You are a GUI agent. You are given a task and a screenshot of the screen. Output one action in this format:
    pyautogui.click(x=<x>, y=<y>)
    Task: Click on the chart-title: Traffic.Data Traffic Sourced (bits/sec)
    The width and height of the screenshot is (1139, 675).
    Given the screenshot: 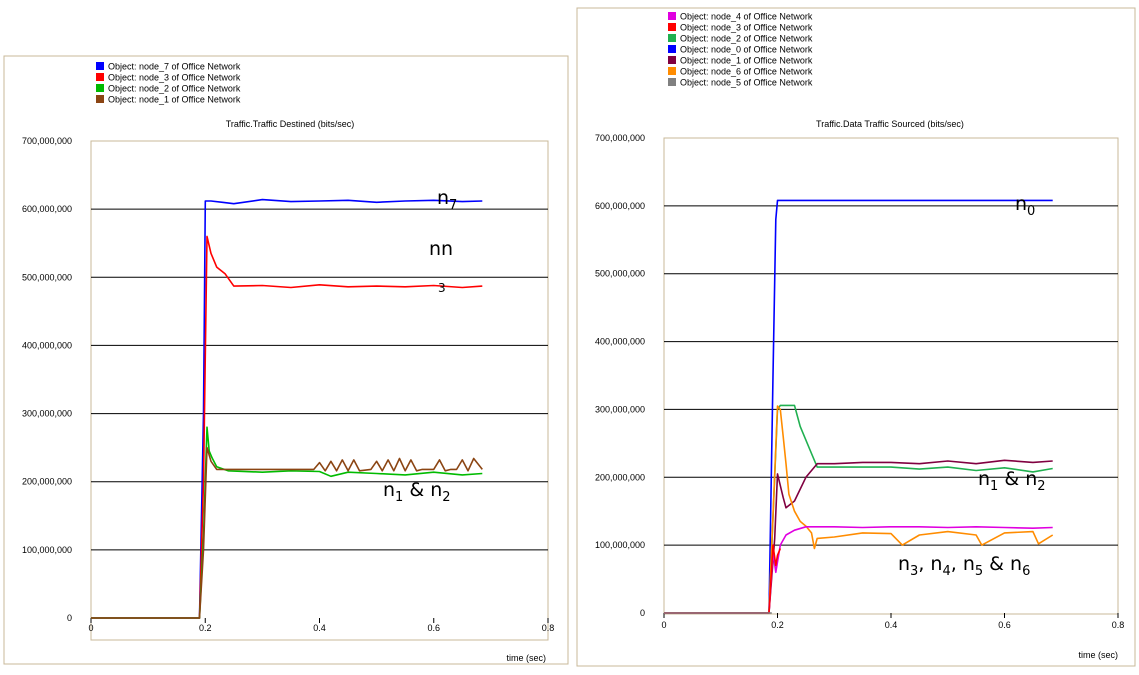 What is the action you would take?
    pyautogui.click(x=890, y=124)
    